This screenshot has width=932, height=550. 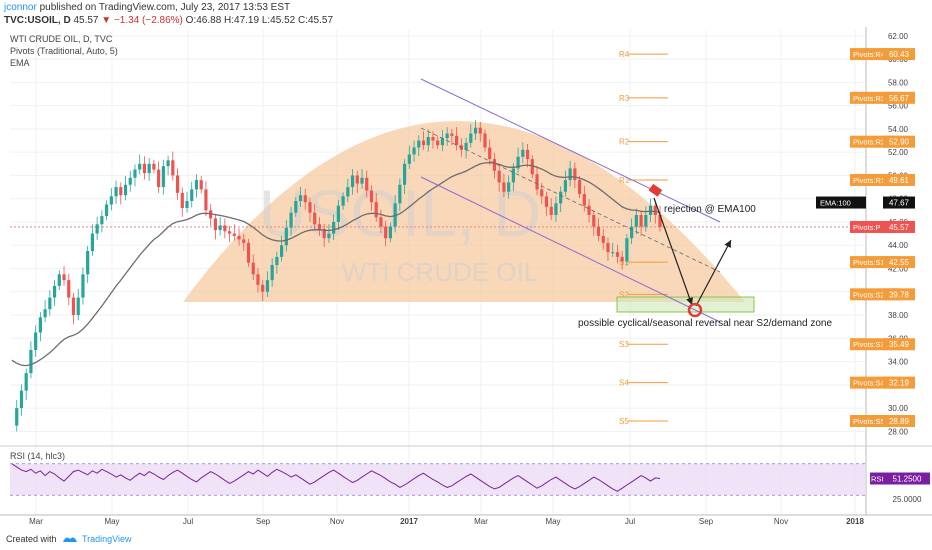 I want to click on ema-value-box, so click(x=899, y=202).